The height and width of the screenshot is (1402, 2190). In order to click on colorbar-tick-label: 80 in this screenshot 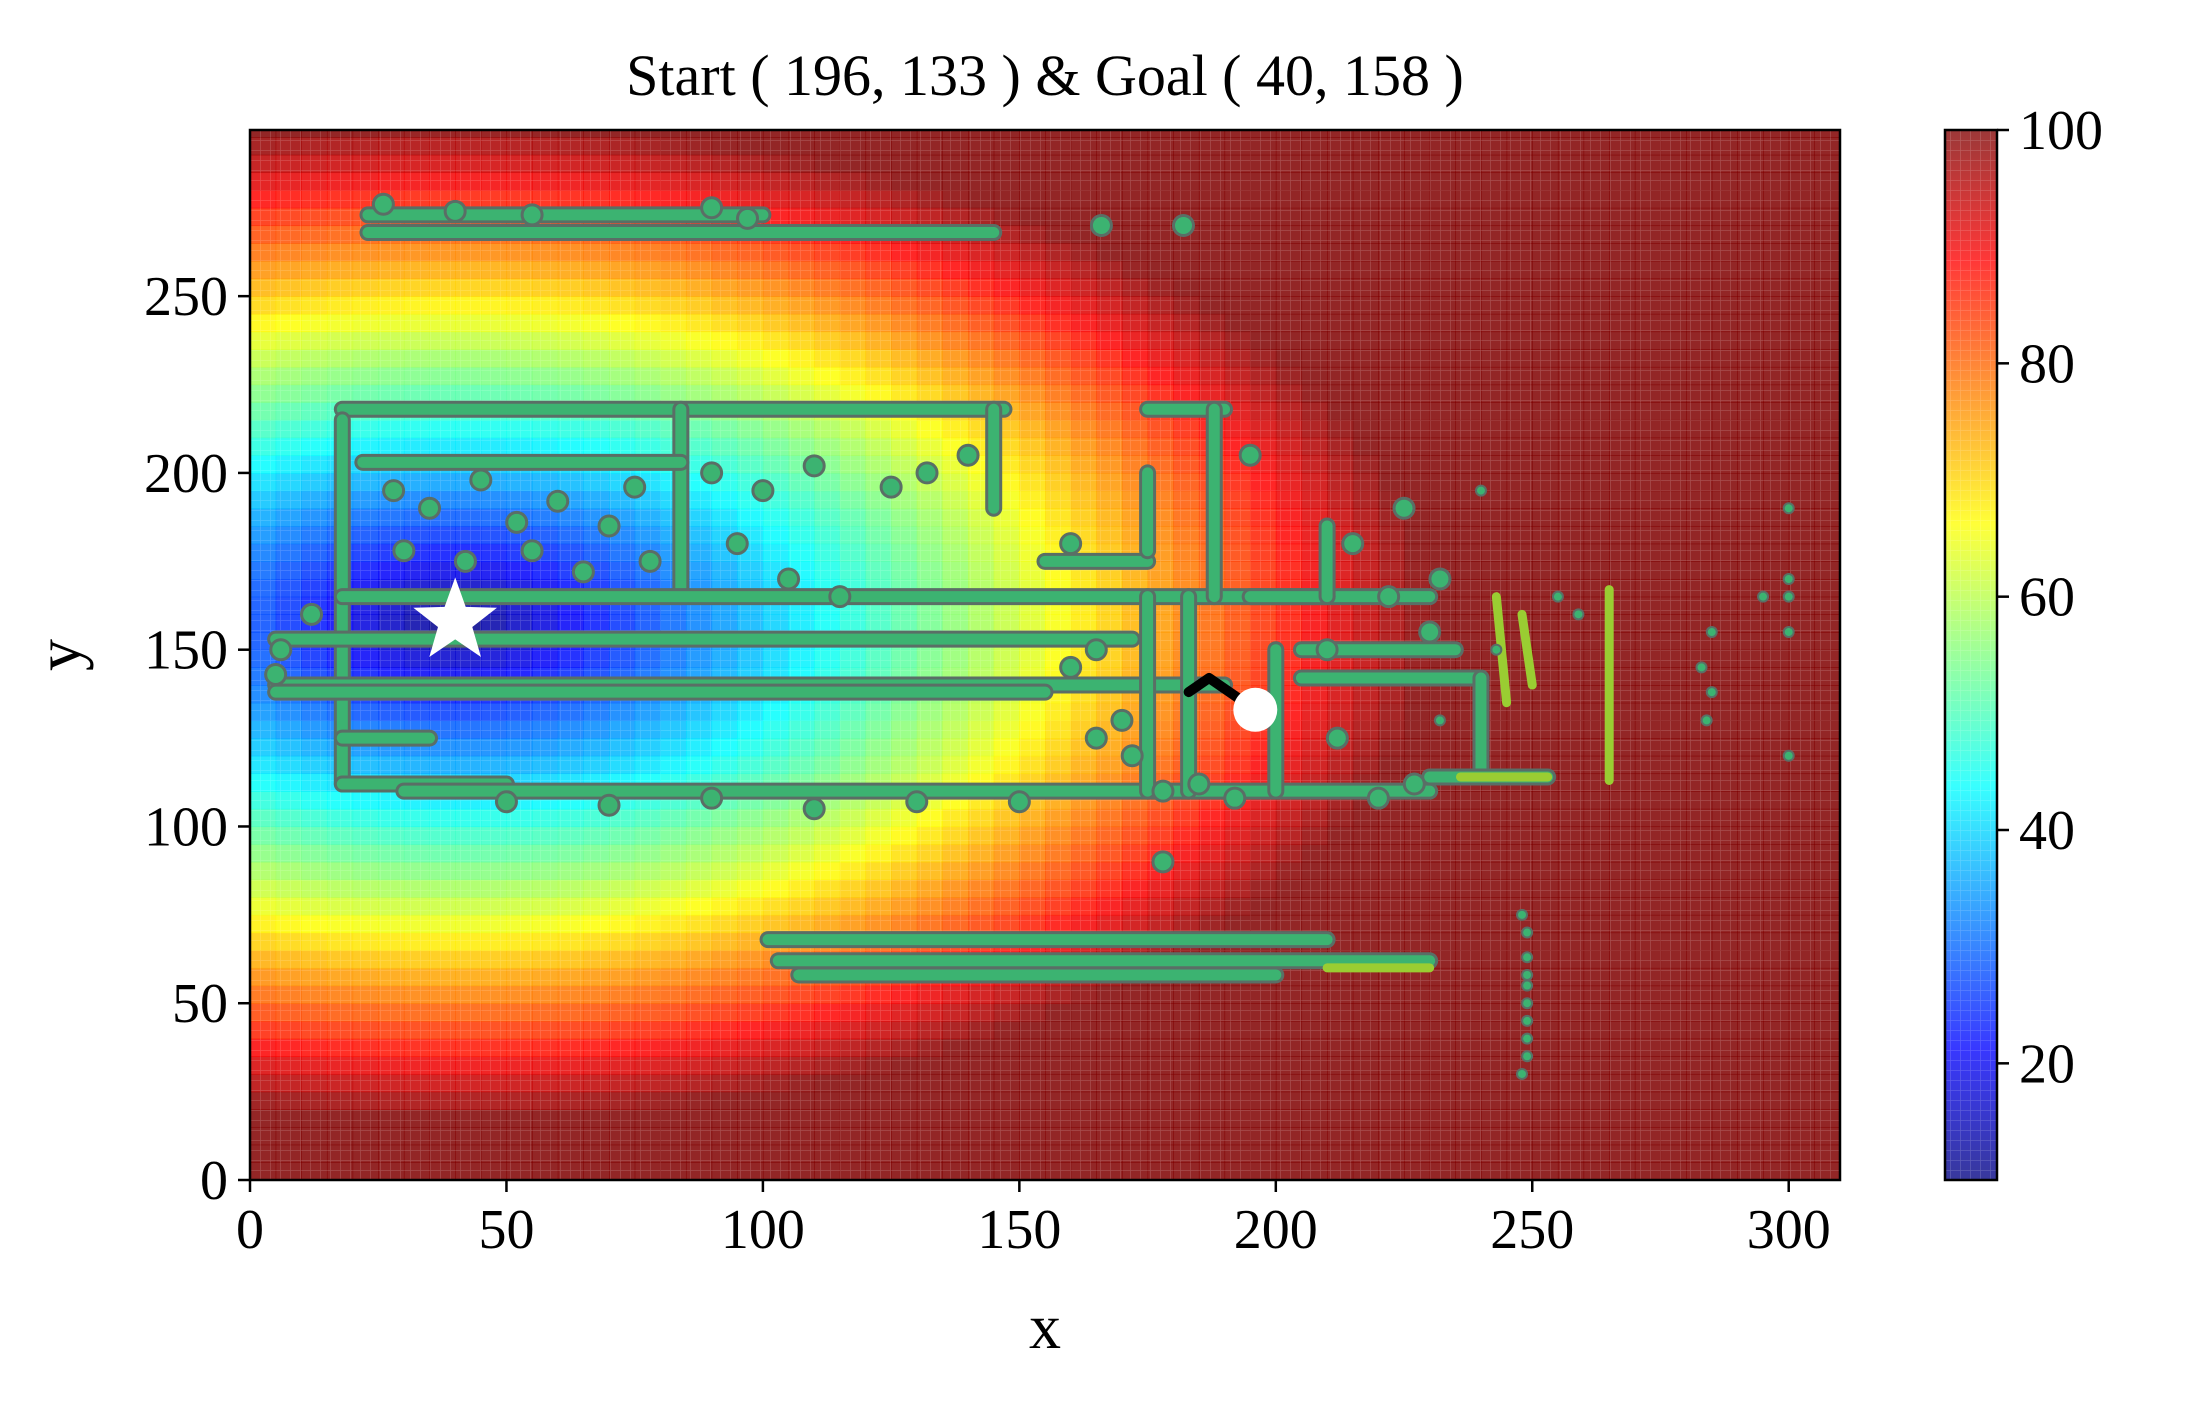, I will do `click(2047, 364)`.